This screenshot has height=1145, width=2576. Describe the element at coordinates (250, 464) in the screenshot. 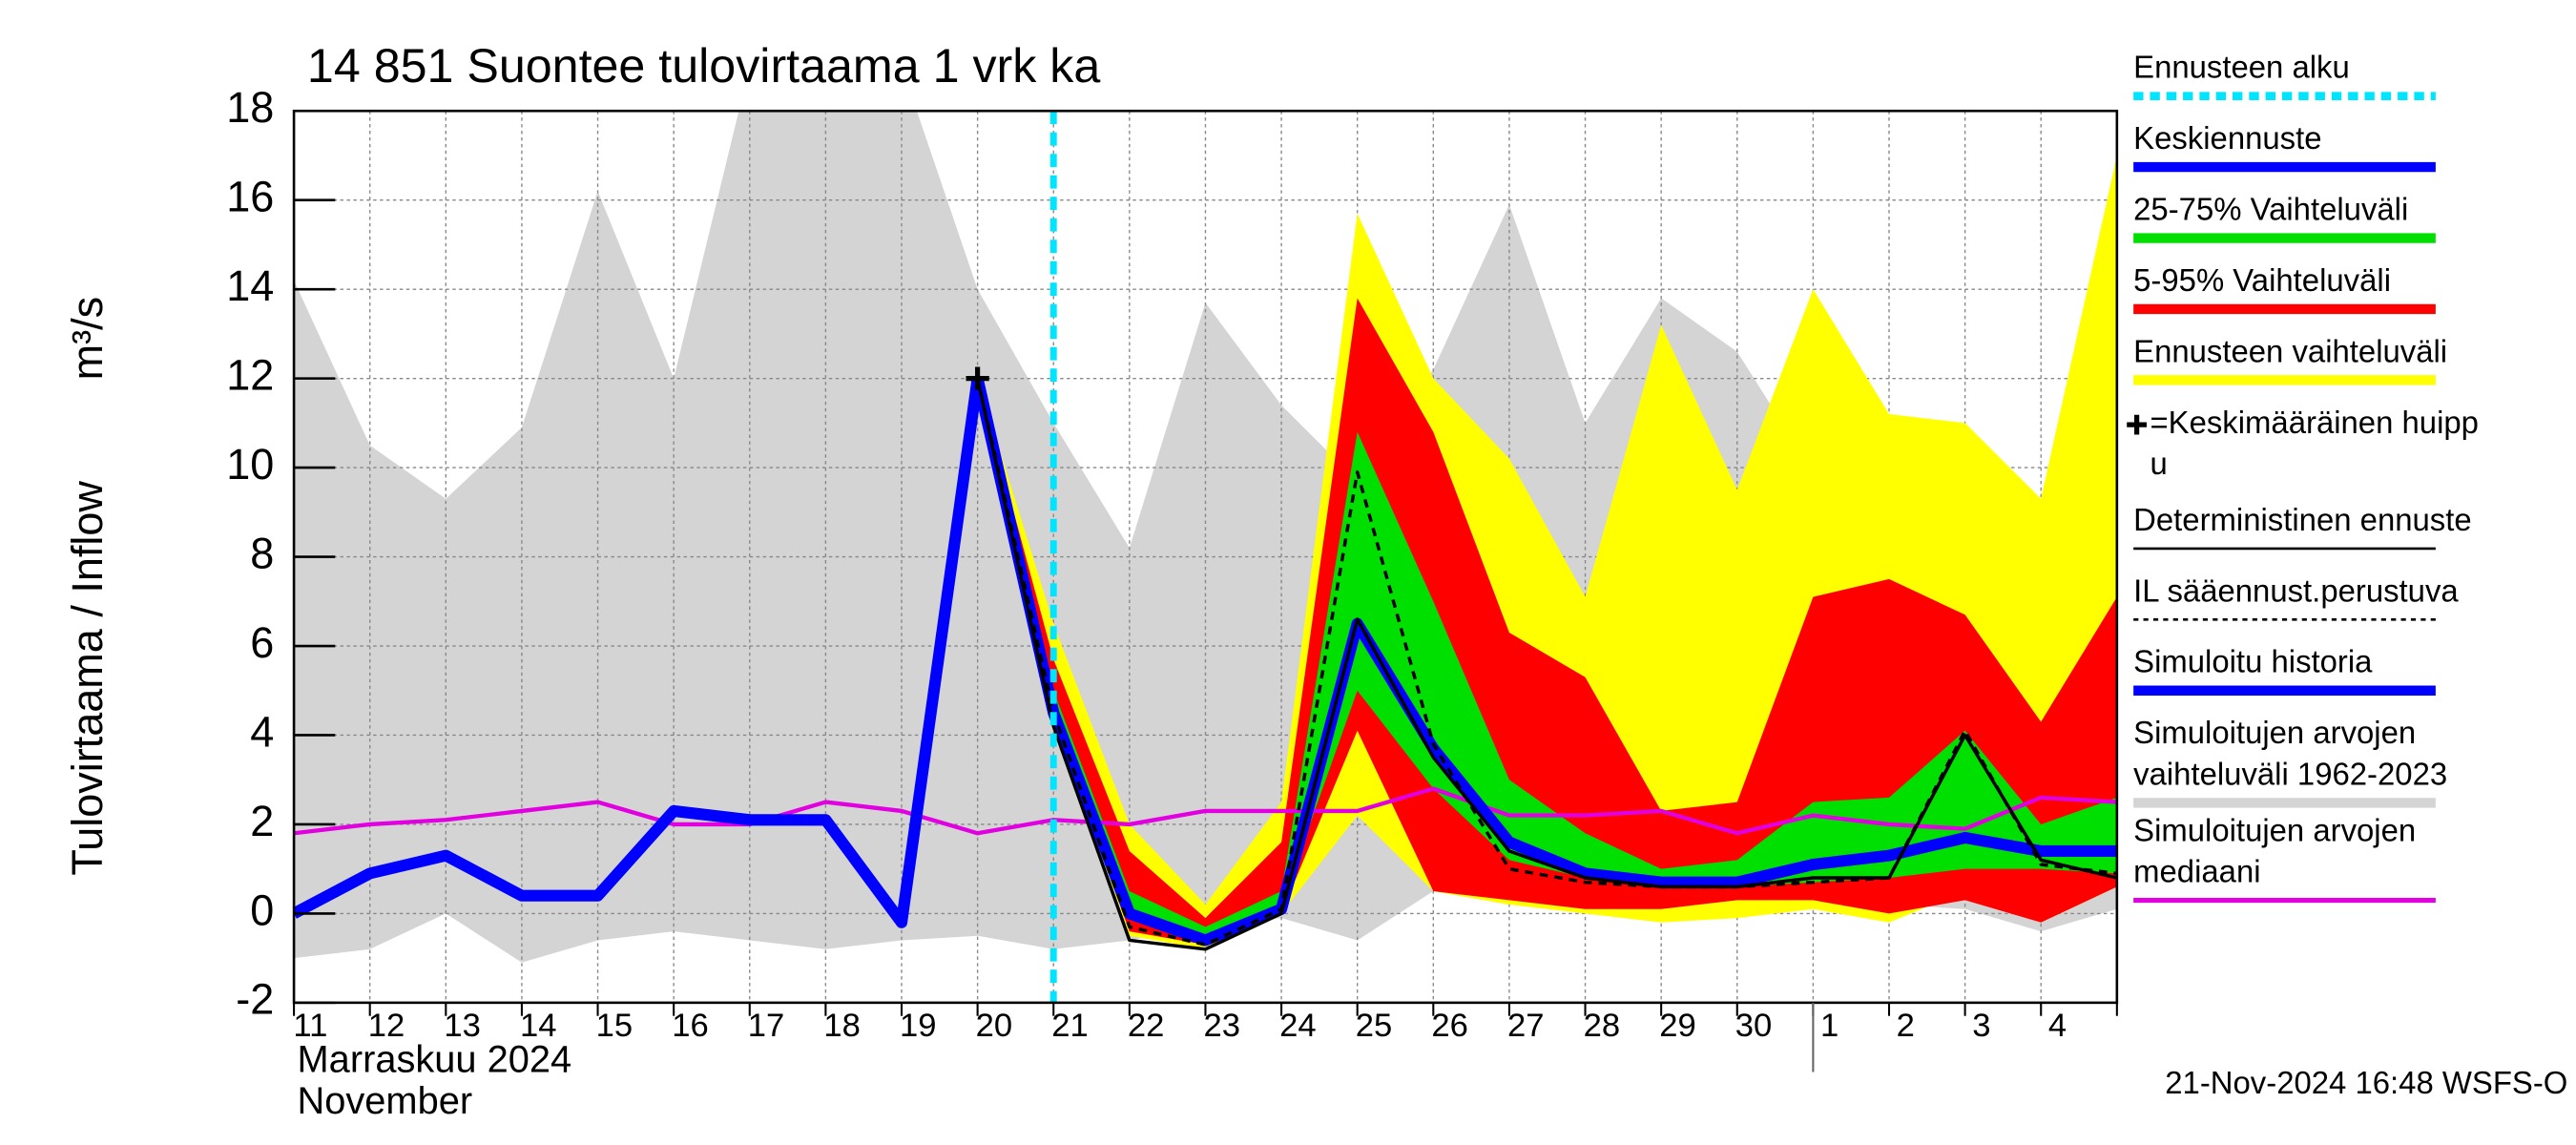

I see `y-tick-label: 10` at that location.